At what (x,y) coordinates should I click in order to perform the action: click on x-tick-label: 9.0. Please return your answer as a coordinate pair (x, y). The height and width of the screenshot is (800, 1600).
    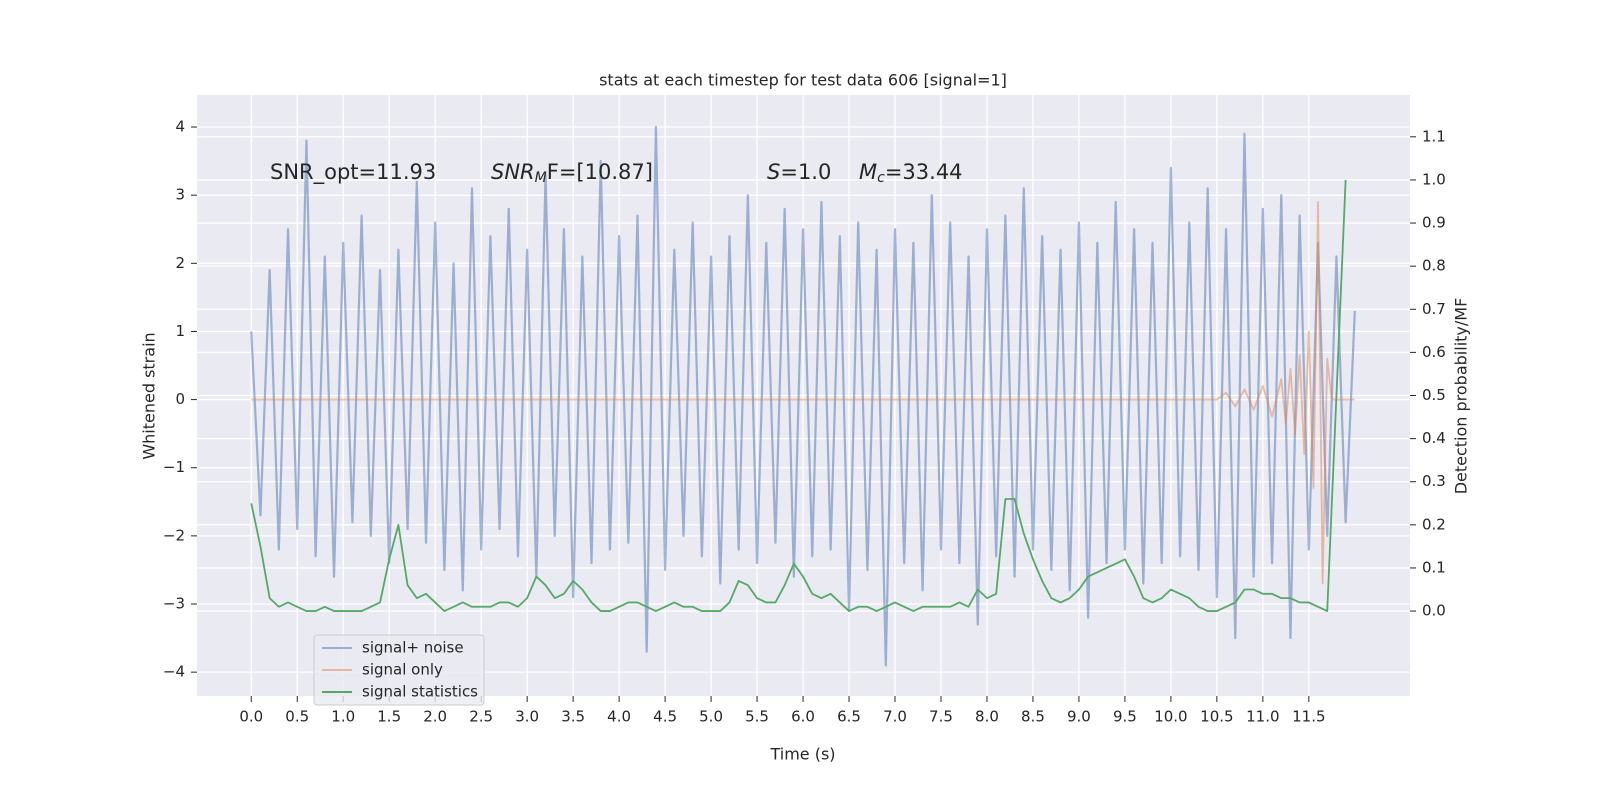
    Looking at the image, I should click on (1079, 717).